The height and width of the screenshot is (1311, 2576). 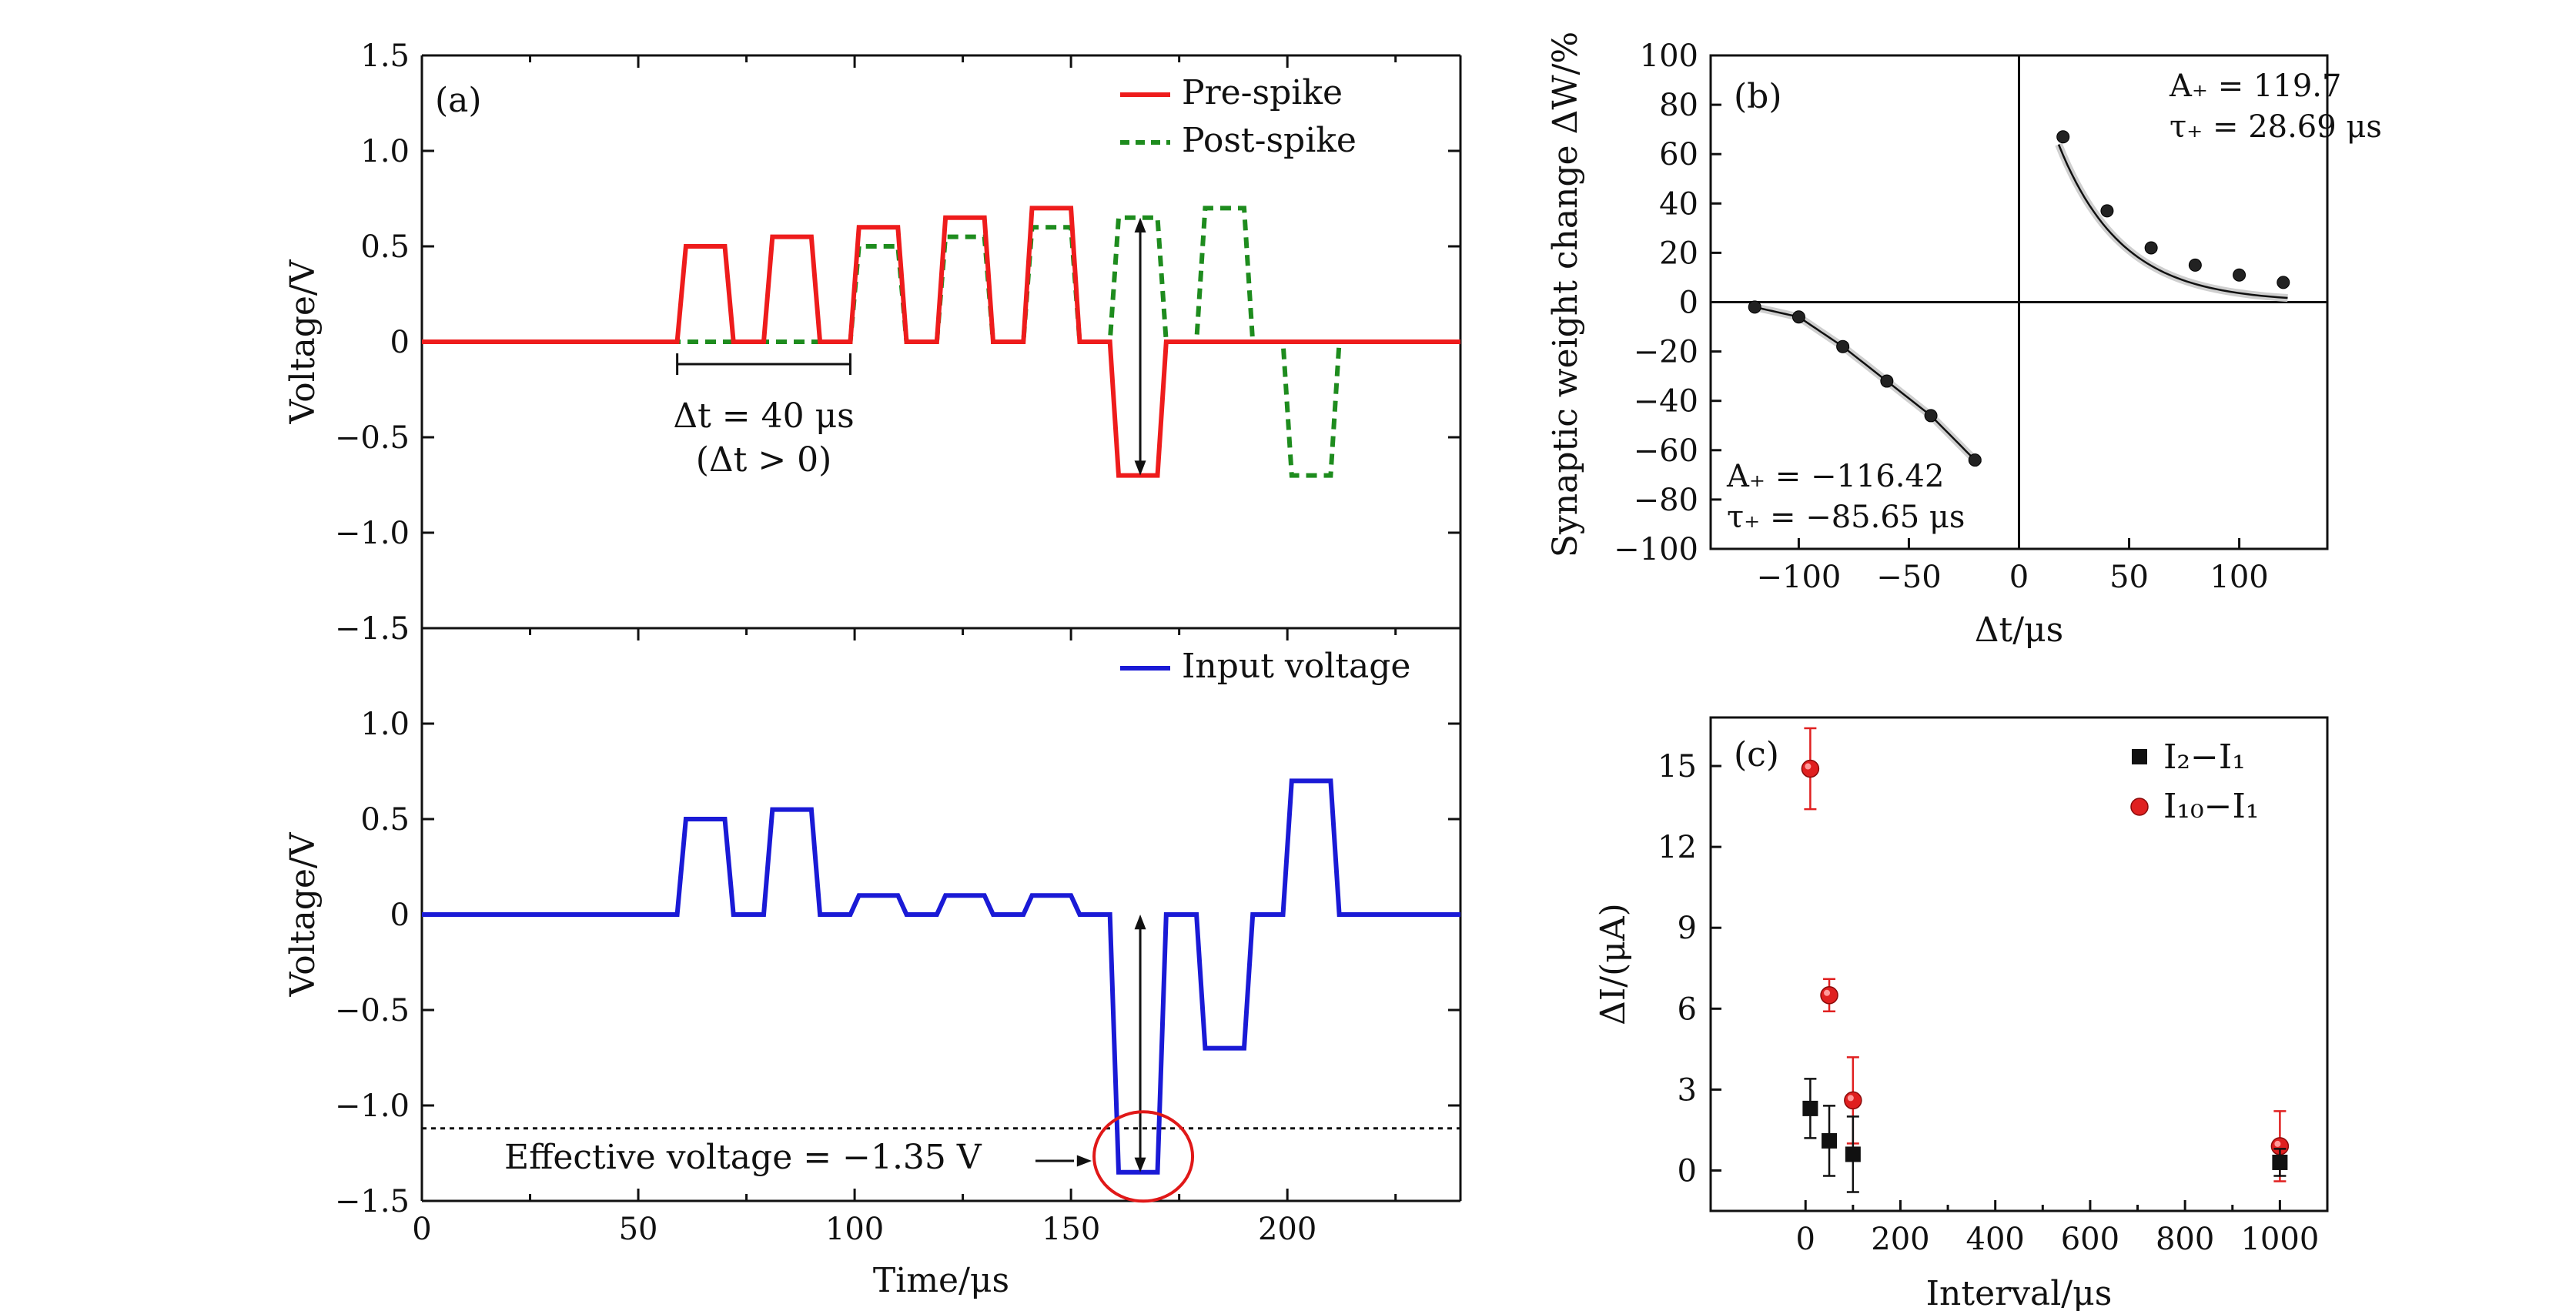 I want to click on legend-label: Input voltage, so click(x=1296, y=666).